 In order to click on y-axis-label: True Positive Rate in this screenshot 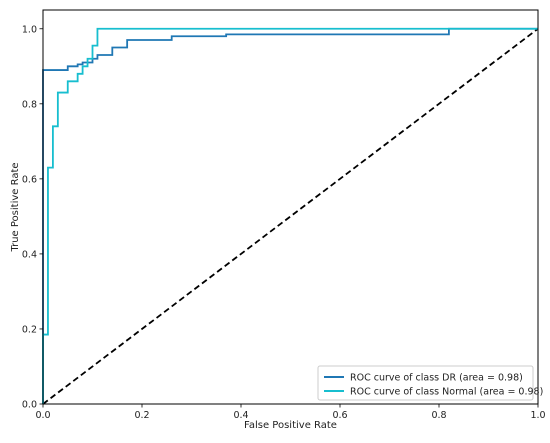, I will do `click(15, 207)`.